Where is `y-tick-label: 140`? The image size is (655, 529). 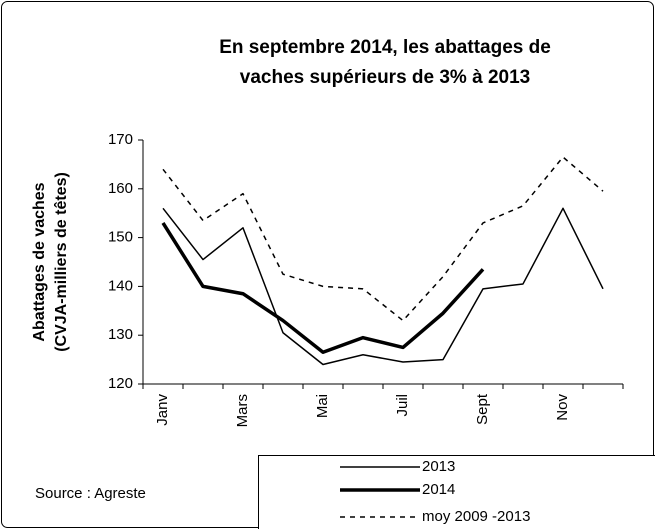 y-tick-label: 140 is located at coordinates (120, 285).